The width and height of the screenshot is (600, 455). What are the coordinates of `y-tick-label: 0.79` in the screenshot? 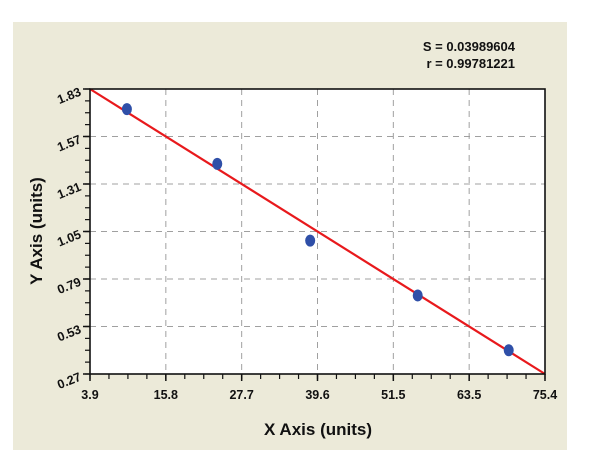 It's located at (69, 286).